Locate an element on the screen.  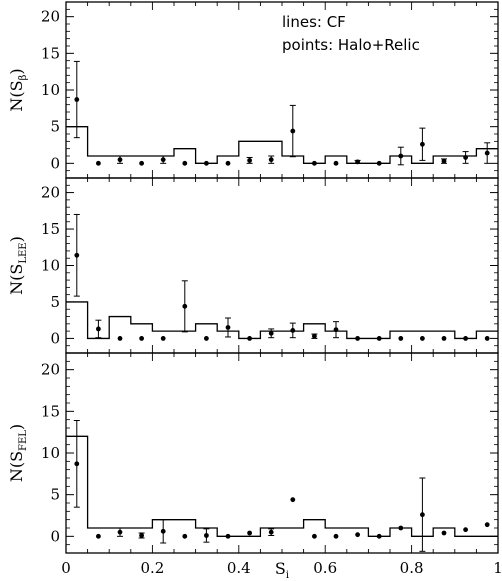
x-tick-label: 0.8 is located at coordinates (412, 568).